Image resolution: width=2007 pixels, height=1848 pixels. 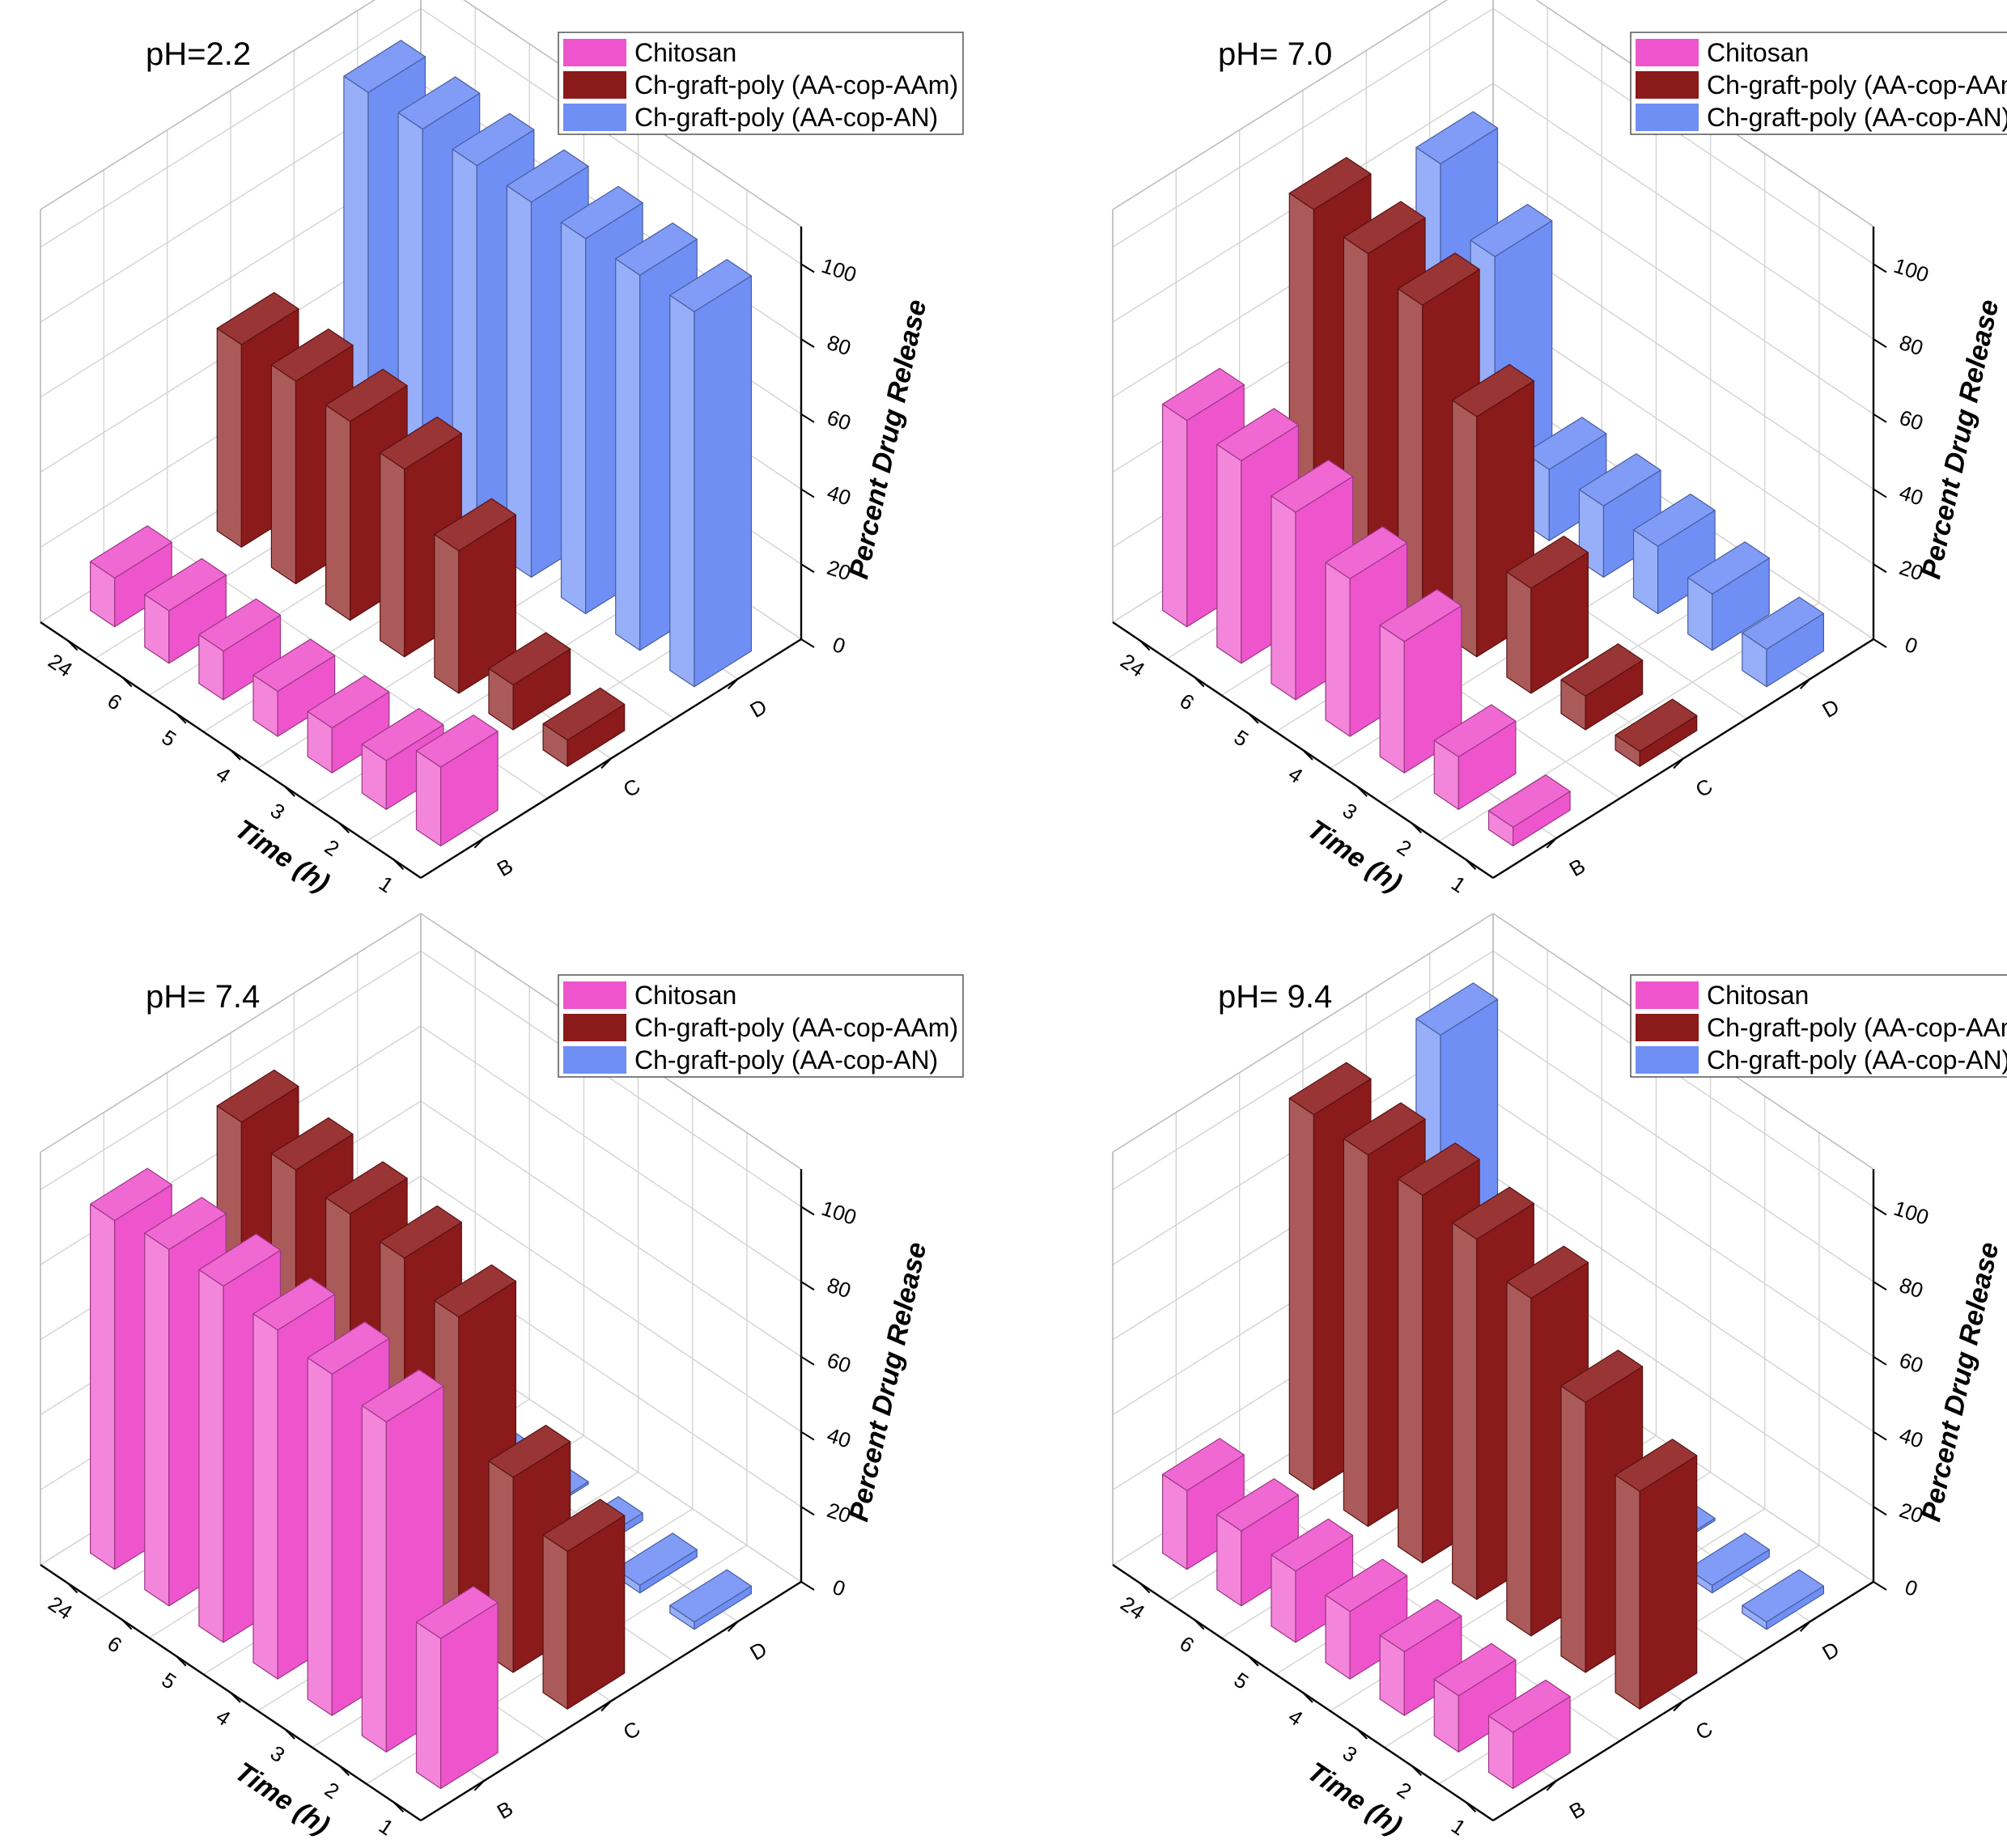 I want to click on time-tick-label: 2, so click(x=1404, y=847).